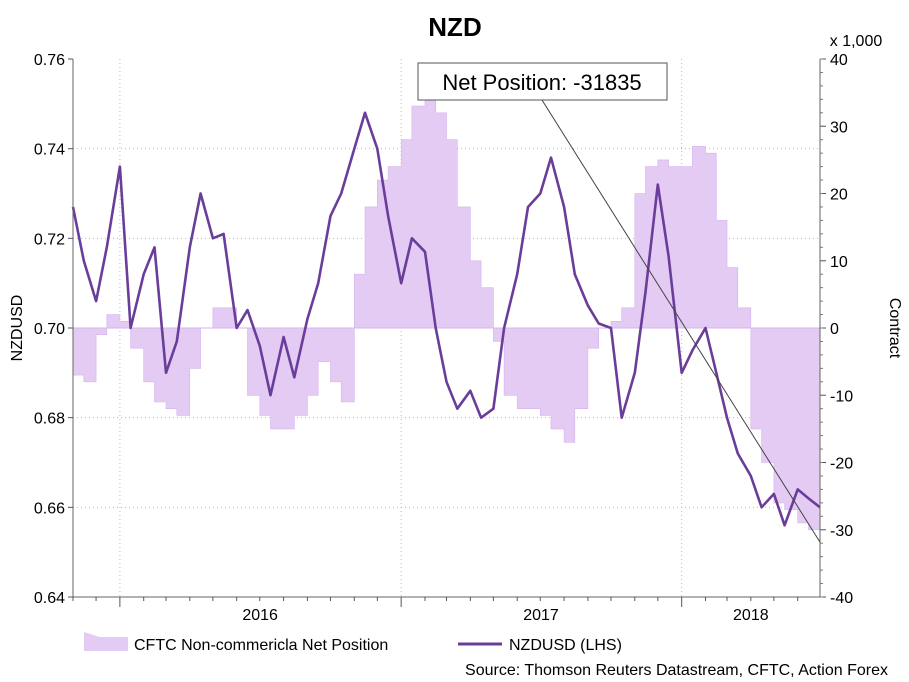  Describe the element at coordinates (841, 464) in the screenshot. I see `right-tick-label: -20` at that location.